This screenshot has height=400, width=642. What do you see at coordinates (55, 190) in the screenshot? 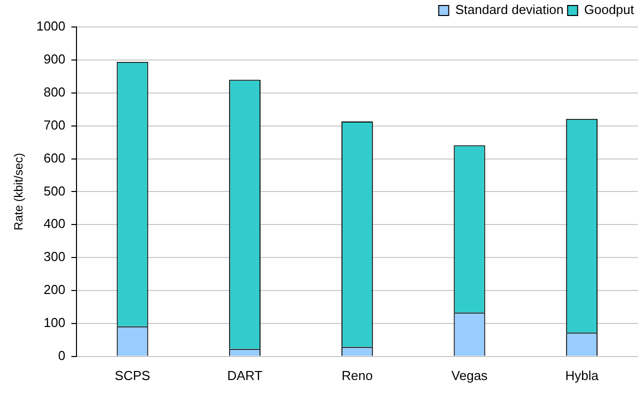
I see `y-tick-label: 500` at bounding box center [55, 190].